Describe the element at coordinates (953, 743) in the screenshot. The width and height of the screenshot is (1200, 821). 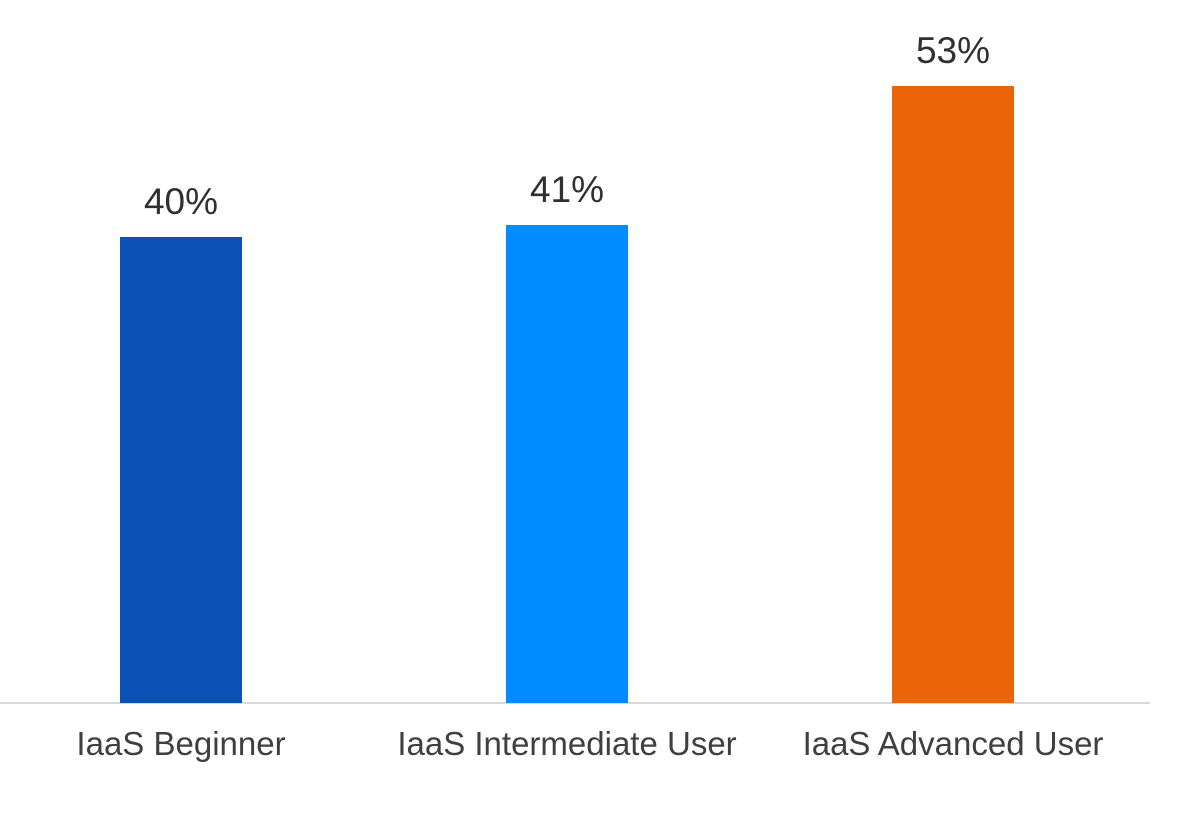
I see `category-label-iaas-advanced-user: IaaS Advanced User` at that location.